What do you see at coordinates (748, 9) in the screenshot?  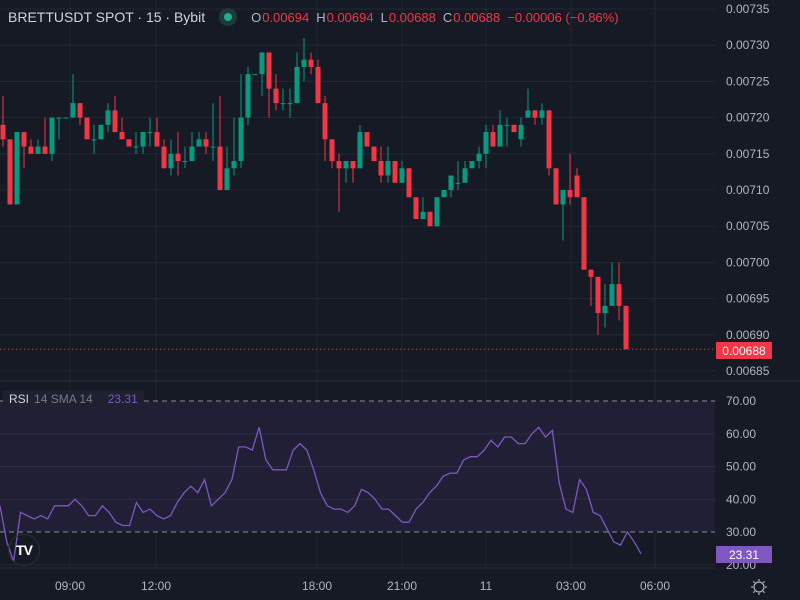 I see `svg-text: 0.00735` at bounding box center [748, 9].